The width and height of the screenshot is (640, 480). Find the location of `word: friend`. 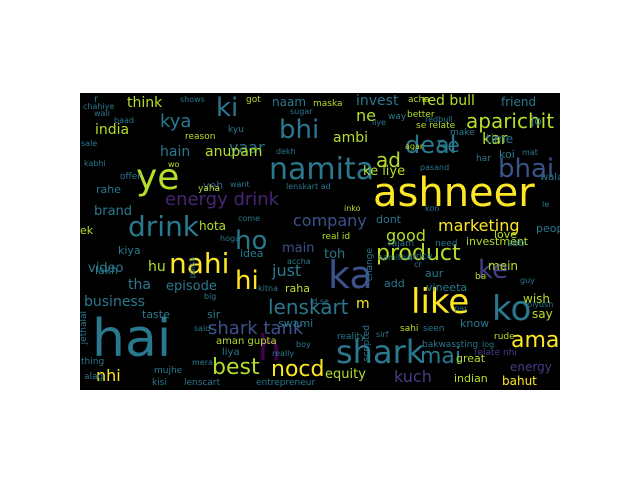

word: friend is located at coordinates (519, 102).